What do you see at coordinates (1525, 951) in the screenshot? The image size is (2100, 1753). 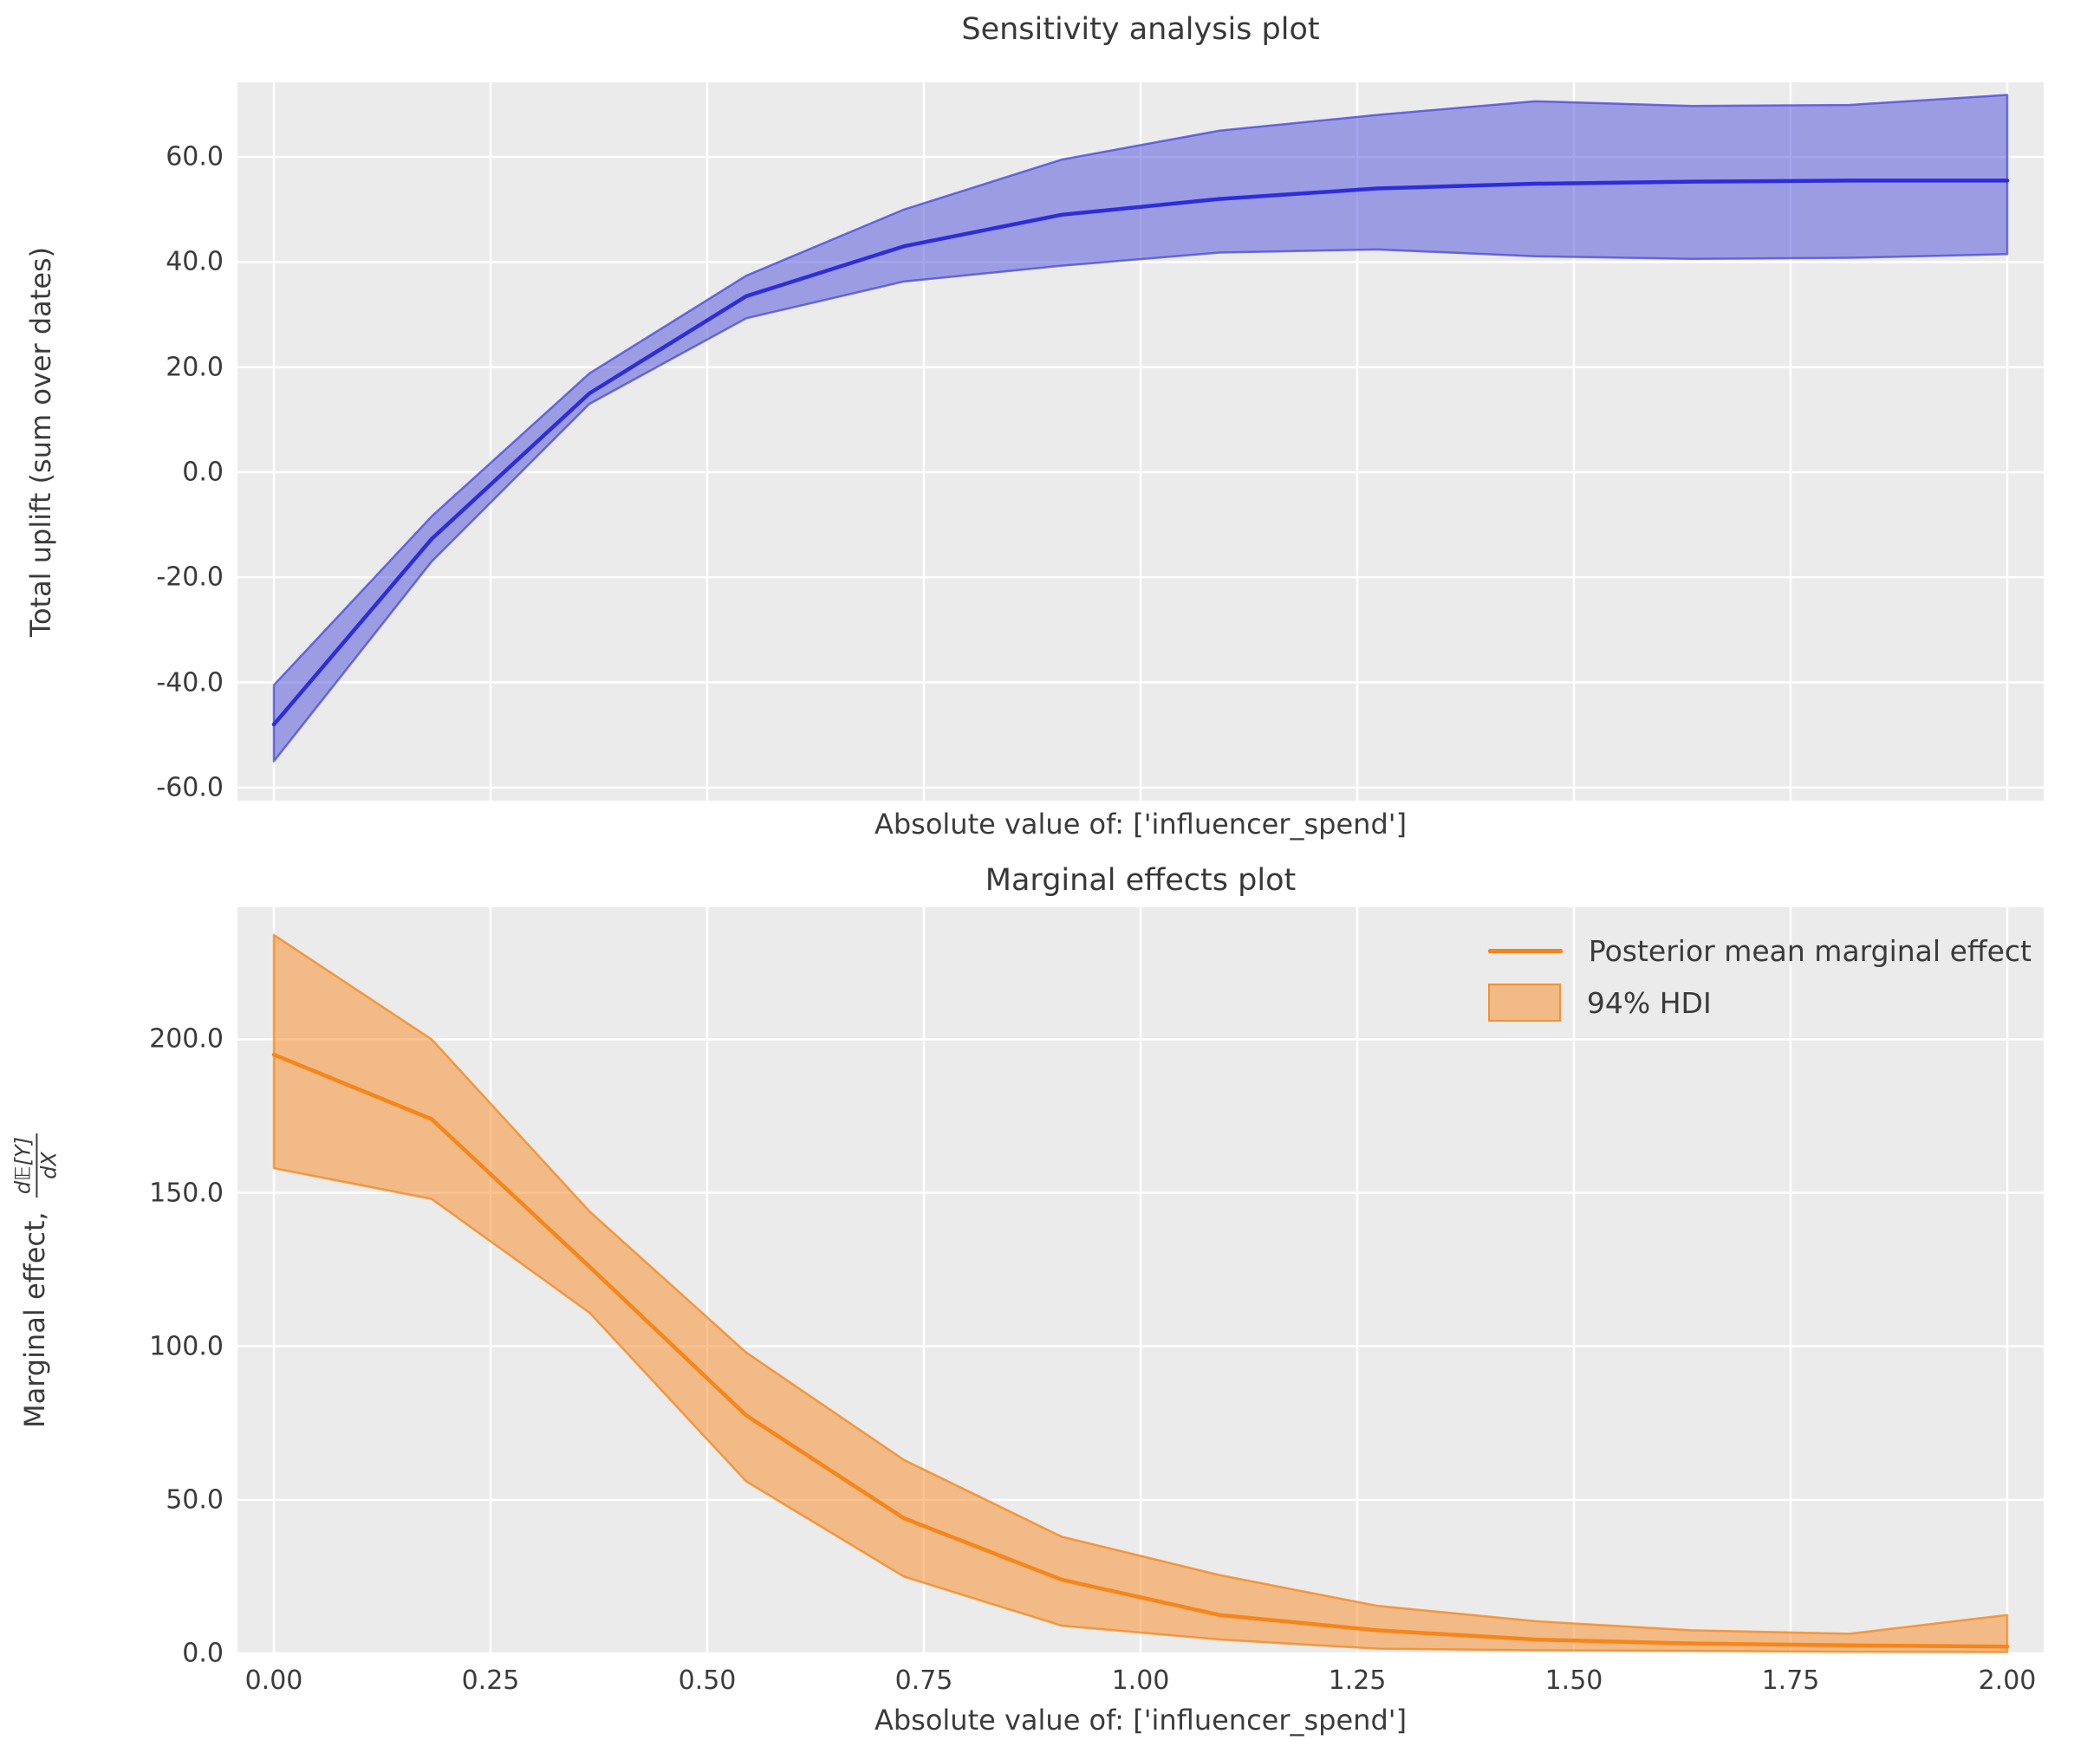 I see `legend-line-swatch-icon` at bounding box center [1525, 951].